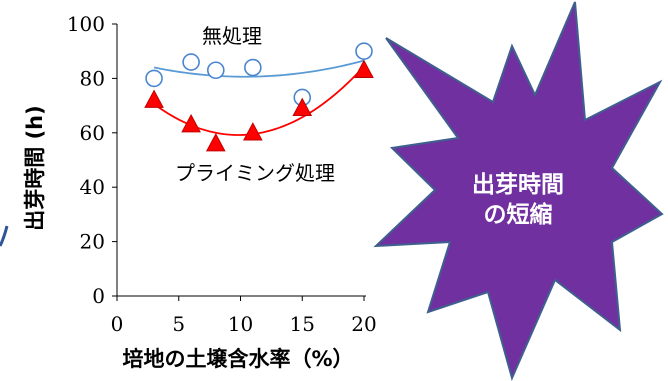 The height and width of the screenshot is (381, 668). What do you see at coordinates (92, 187) in the screenshot?
I see `y-tick-label: 40` at bounding box center [92, 187].